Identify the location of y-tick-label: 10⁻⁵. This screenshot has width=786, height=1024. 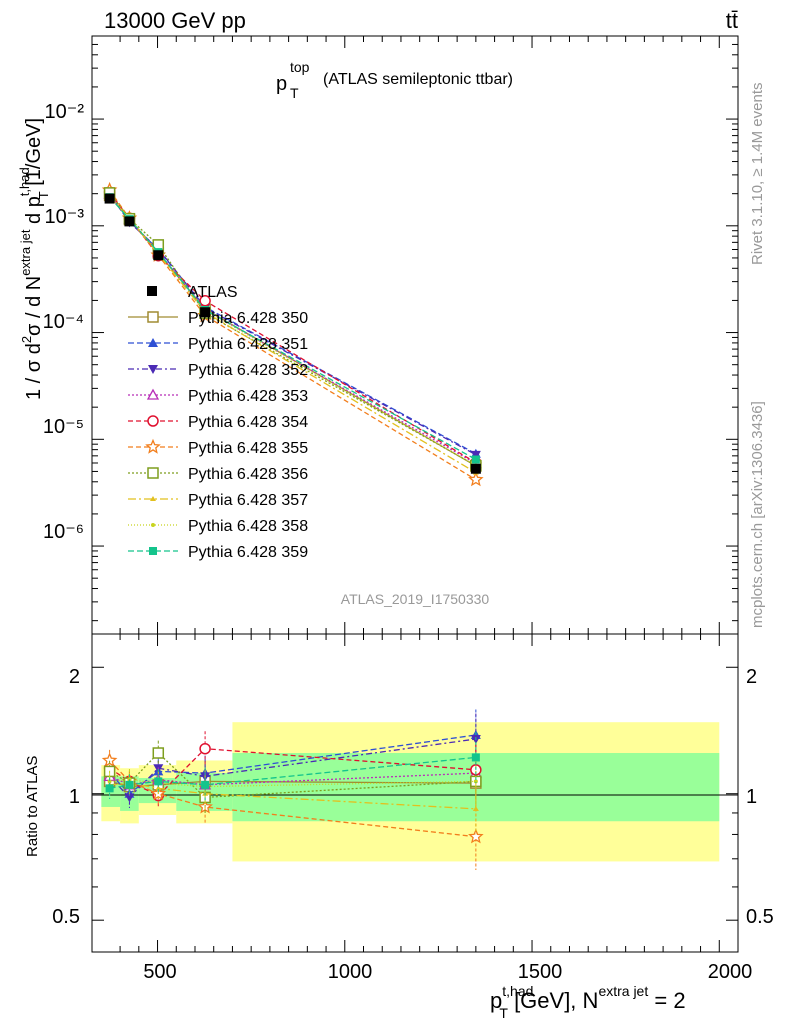
(63, 427).